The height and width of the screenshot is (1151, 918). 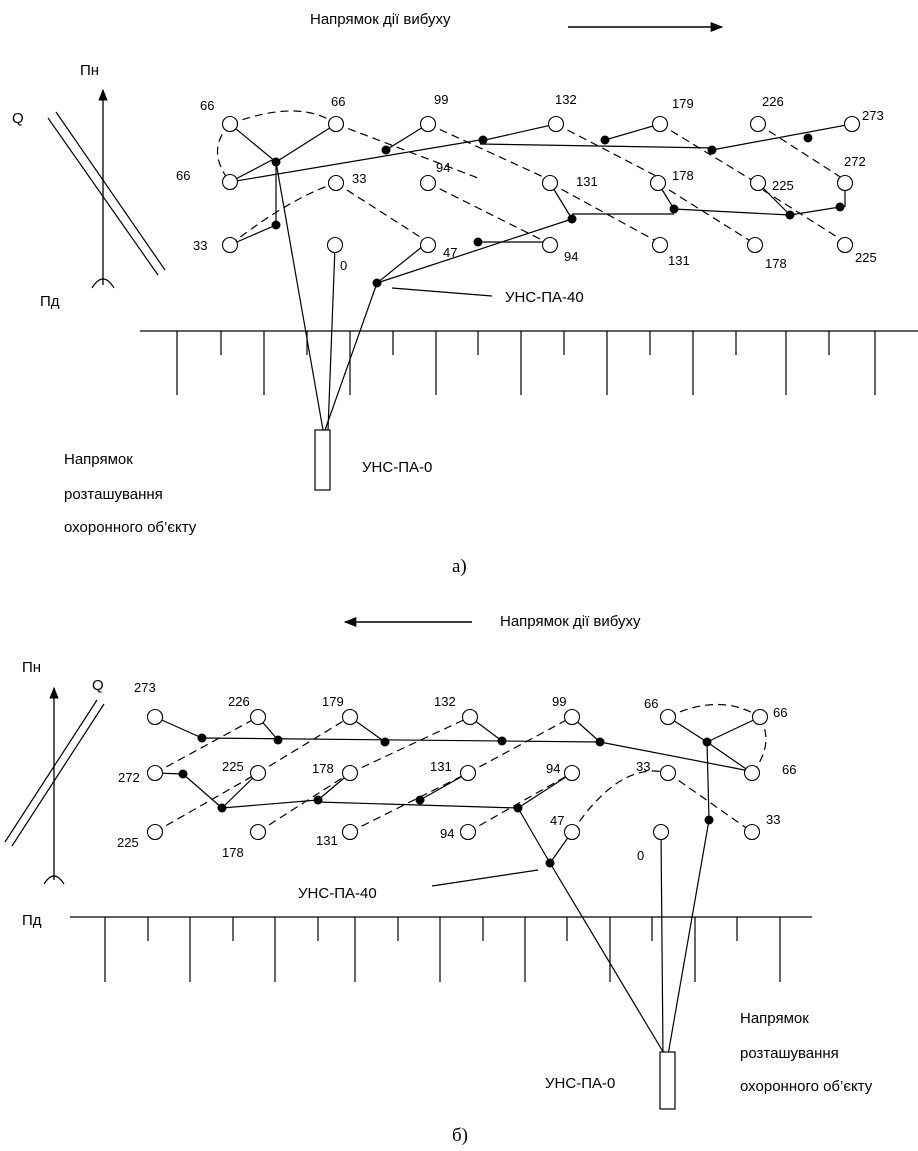 What do you see at coordinates (460, 1135) in the screenshot?
I see `caption-b: б)` at bounding box center [460, 1135].